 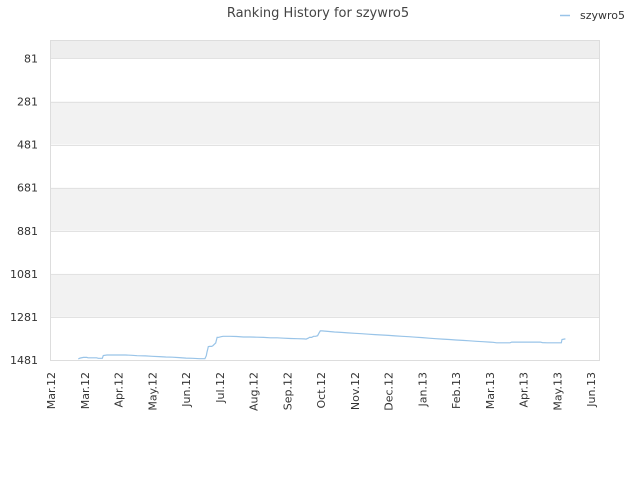 What do you see at coordinates (456, 390) in the screenshot?
I see `x-tick-label: Feb.13` at bounding box center [456, 390].